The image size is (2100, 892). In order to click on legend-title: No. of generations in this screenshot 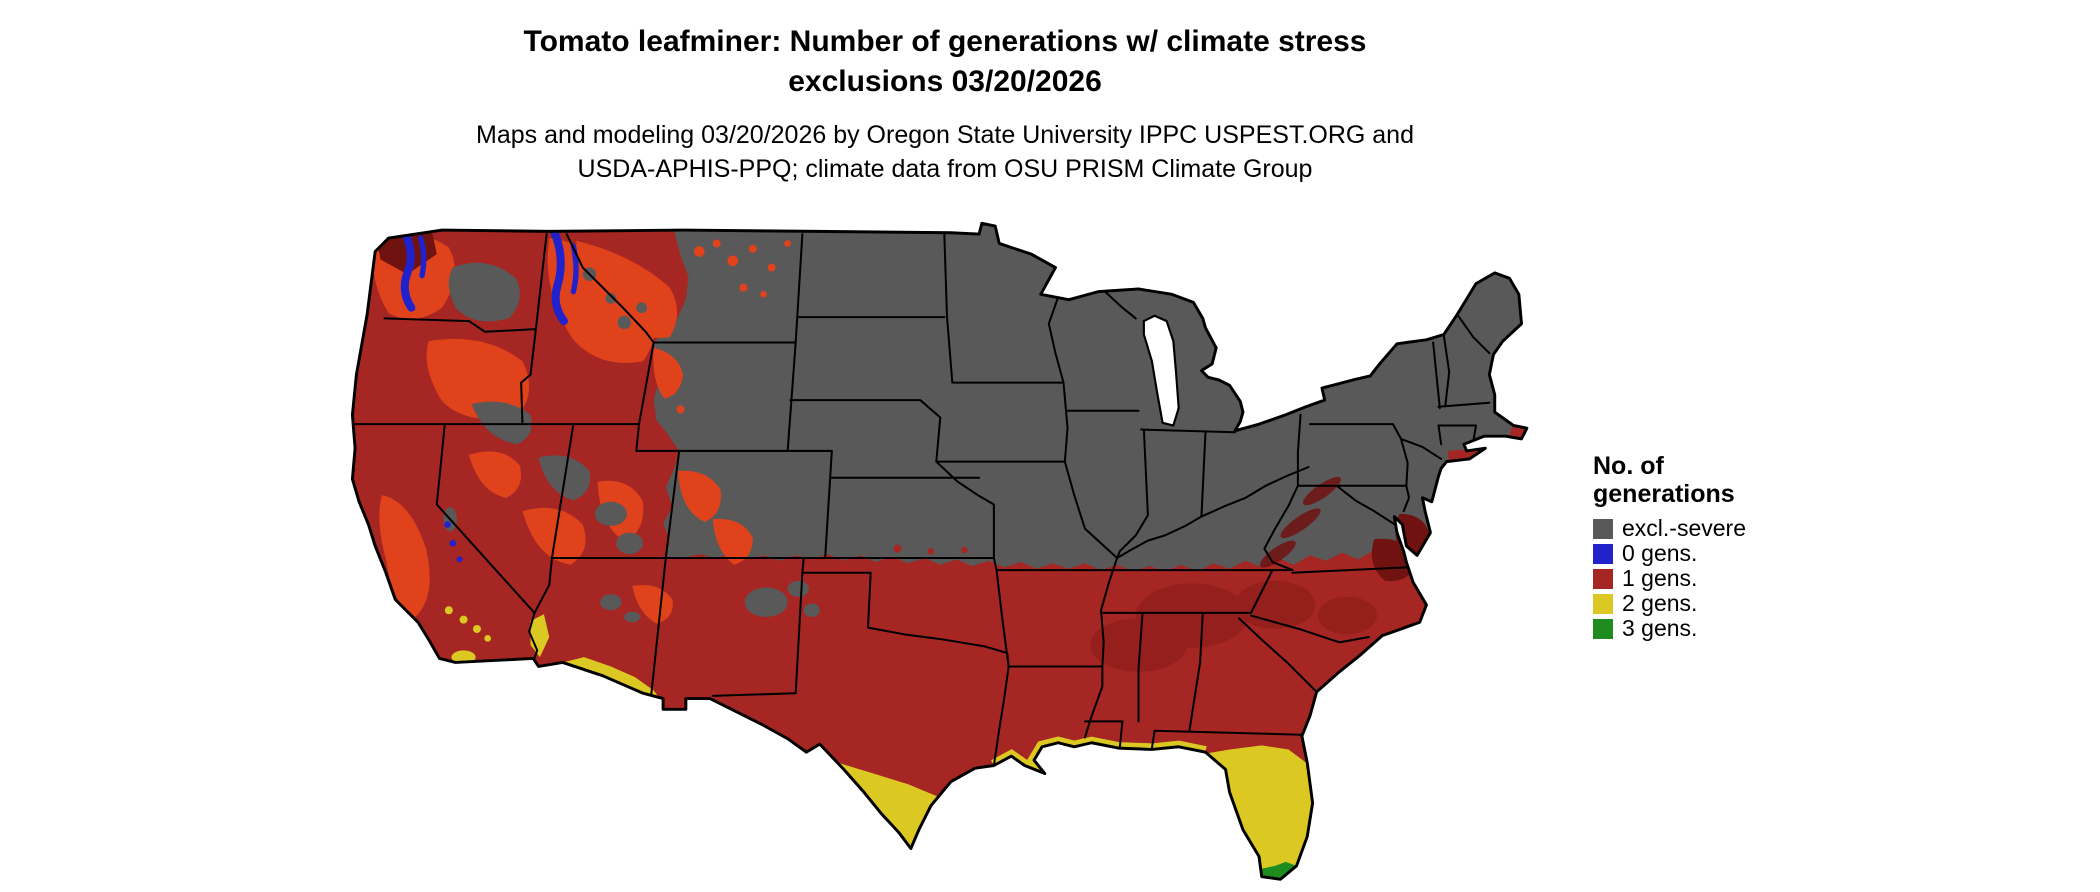, I will do `click(1723, 480)`.